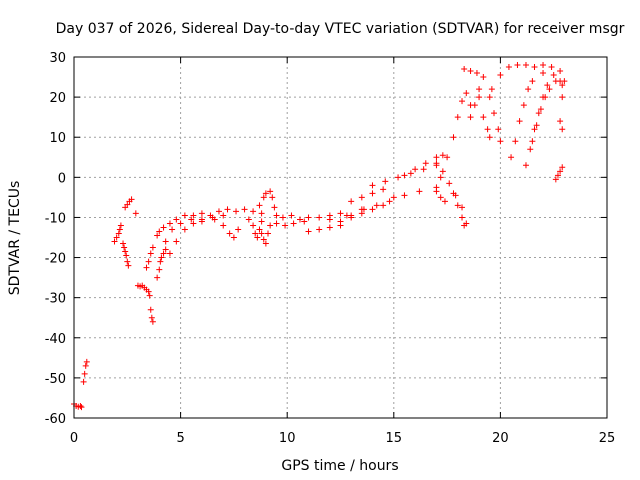 Image resolution: width=640 pixels, height=480 pixels. I want to click on x-axis-label: GPS time / hours, so click(339, 466).